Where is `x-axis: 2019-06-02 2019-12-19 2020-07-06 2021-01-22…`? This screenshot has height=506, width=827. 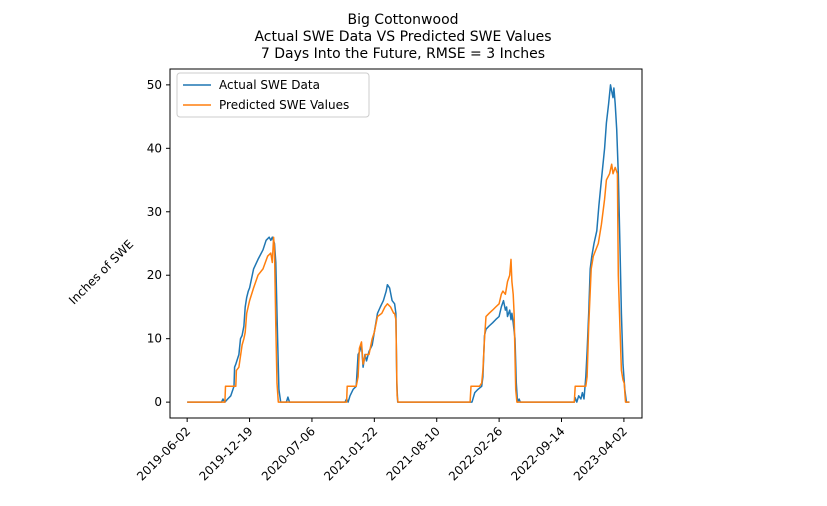 x-axis: 2019-06-02 2019-12-19 2020-07-06 2021-01-22… is located at coordinates (382, 450).